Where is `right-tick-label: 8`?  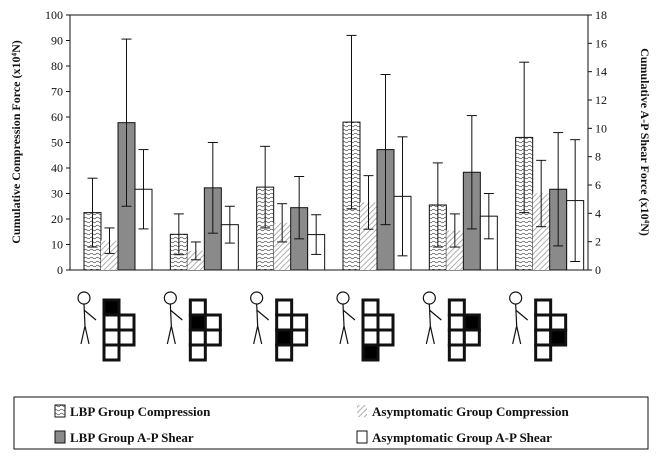 right-tick-label: 8 is located at coordinates (598, 157).